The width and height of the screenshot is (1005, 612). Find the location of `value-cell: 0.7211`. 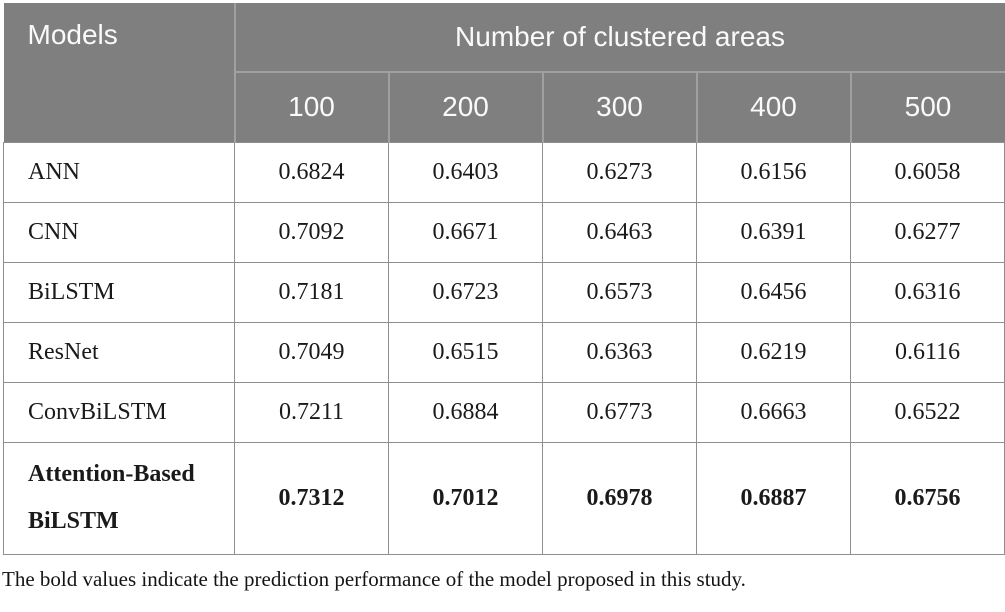

value-cell: 0.7211 is located at coordinates (311, 412).